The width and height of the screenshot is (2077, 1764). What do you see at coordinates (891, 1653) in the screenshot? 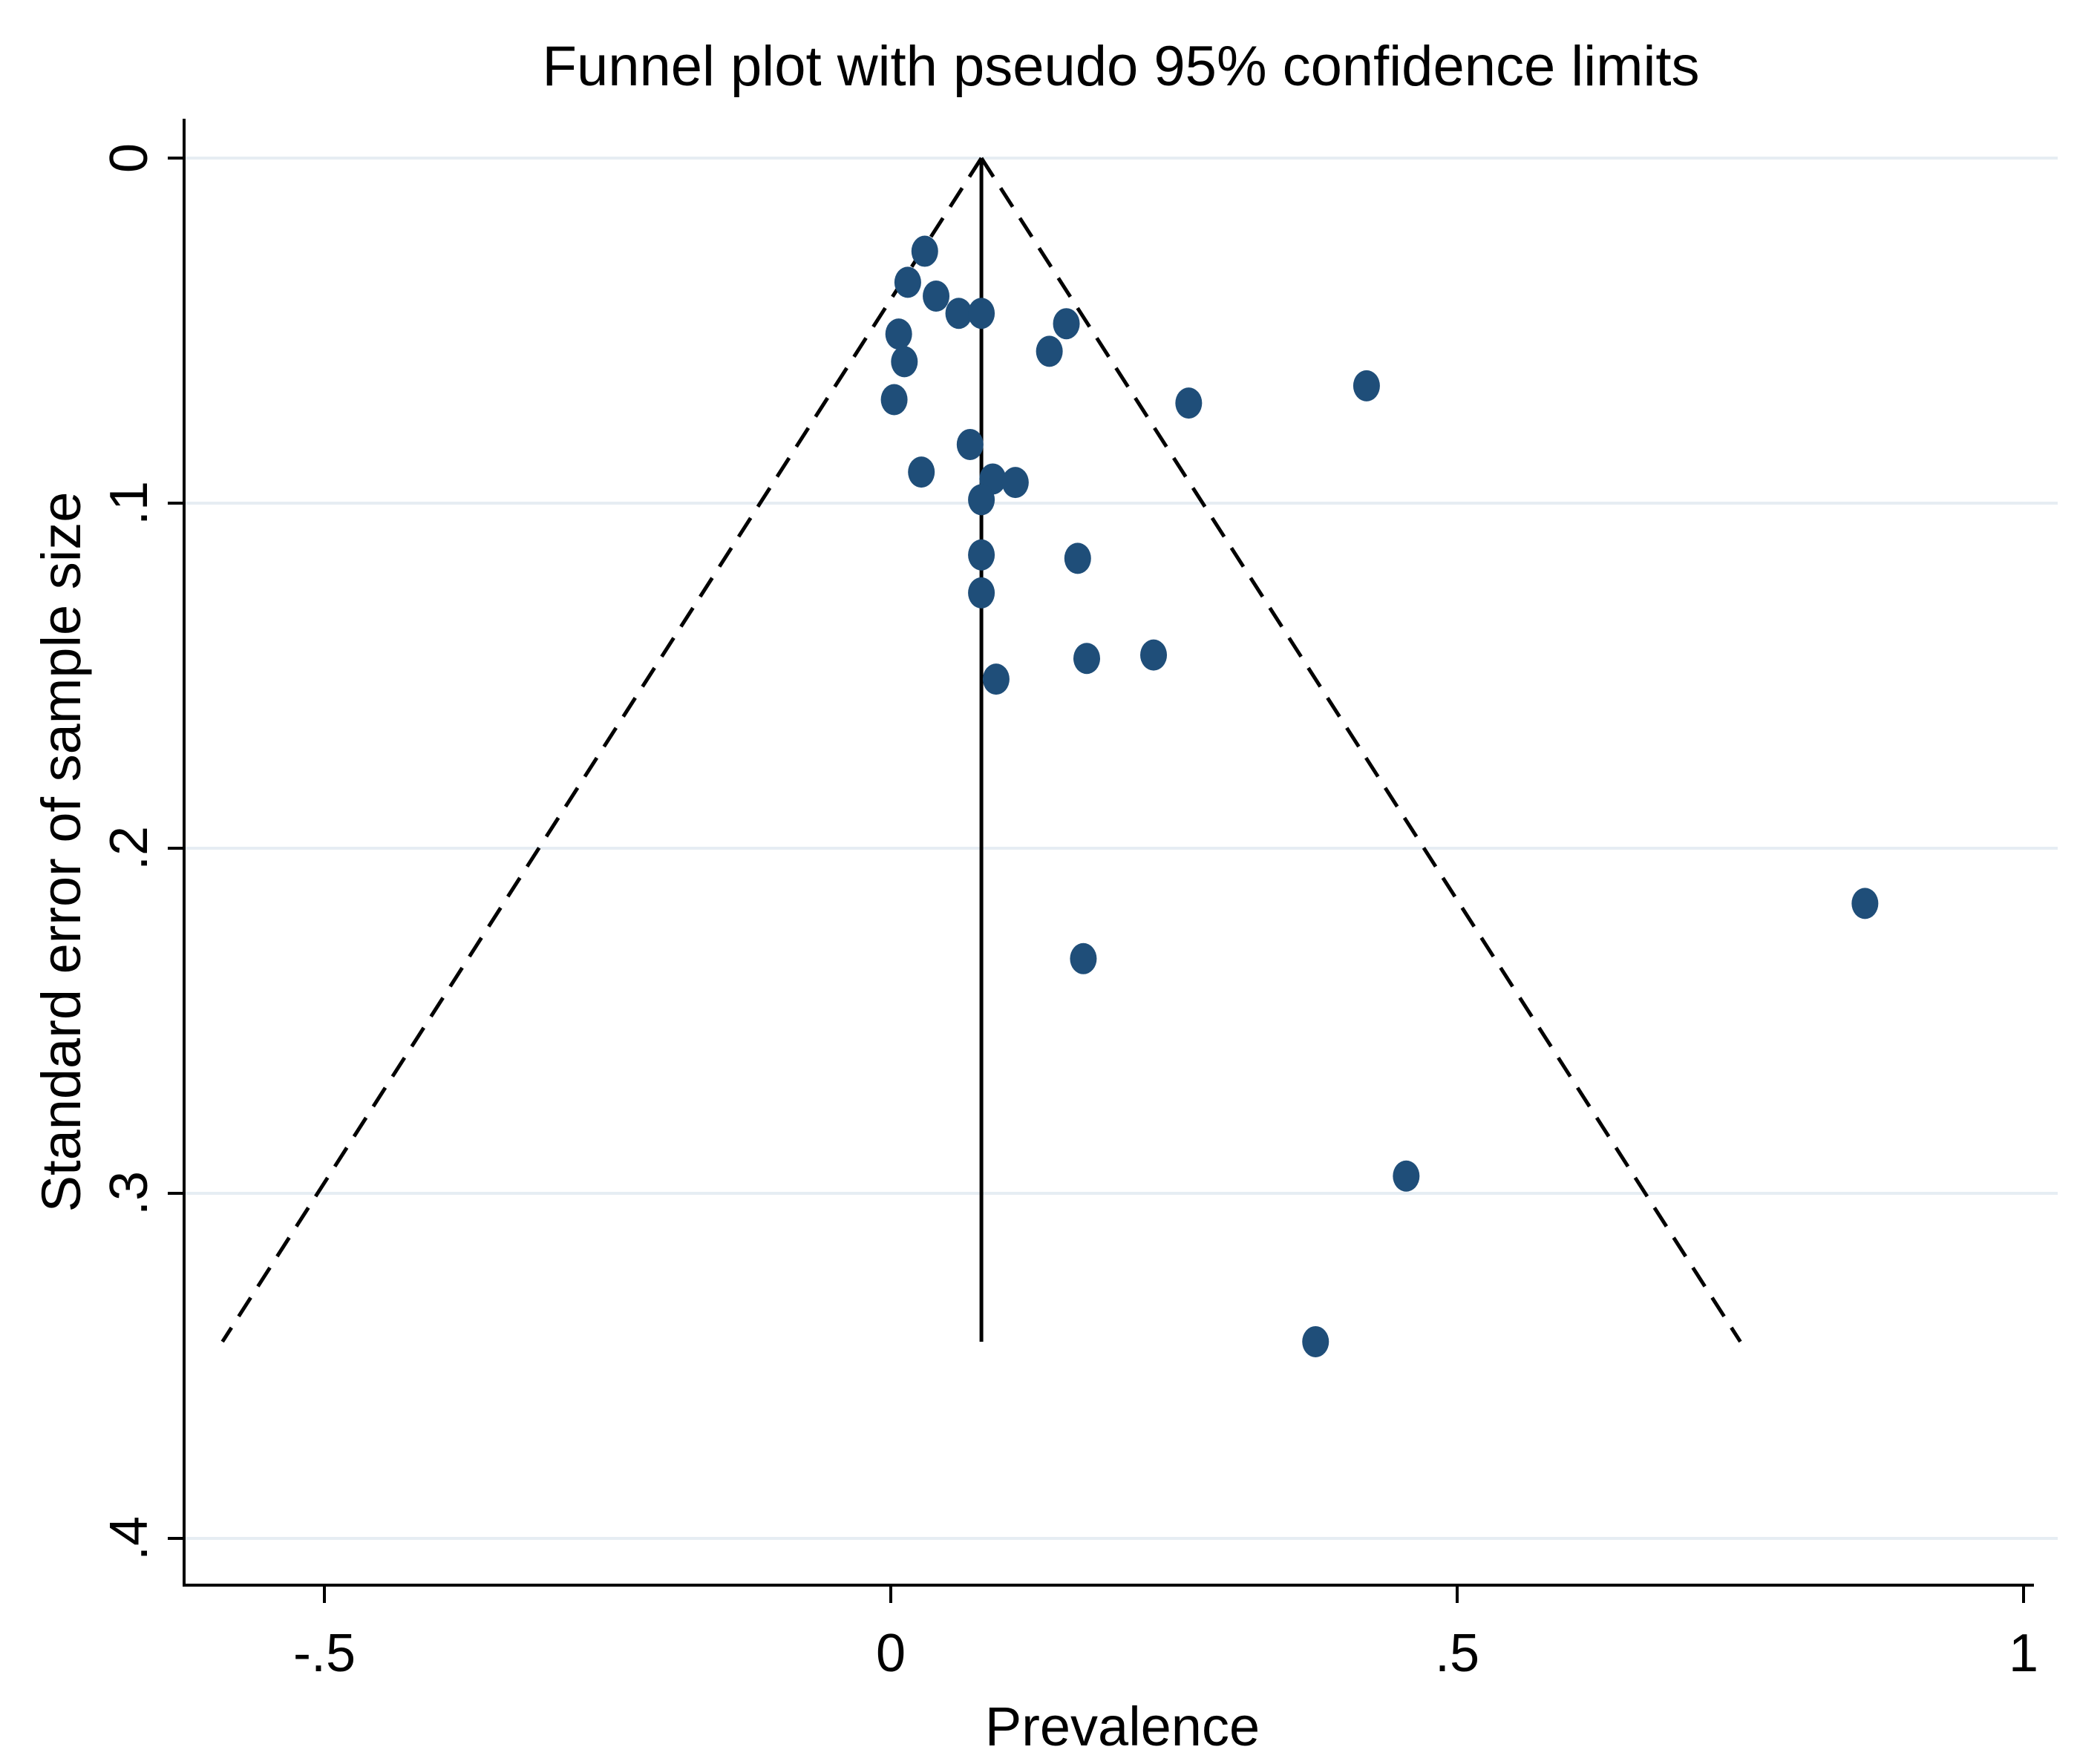
I see `x-tick-label-1: 0` at bounding box center [891, 1653].